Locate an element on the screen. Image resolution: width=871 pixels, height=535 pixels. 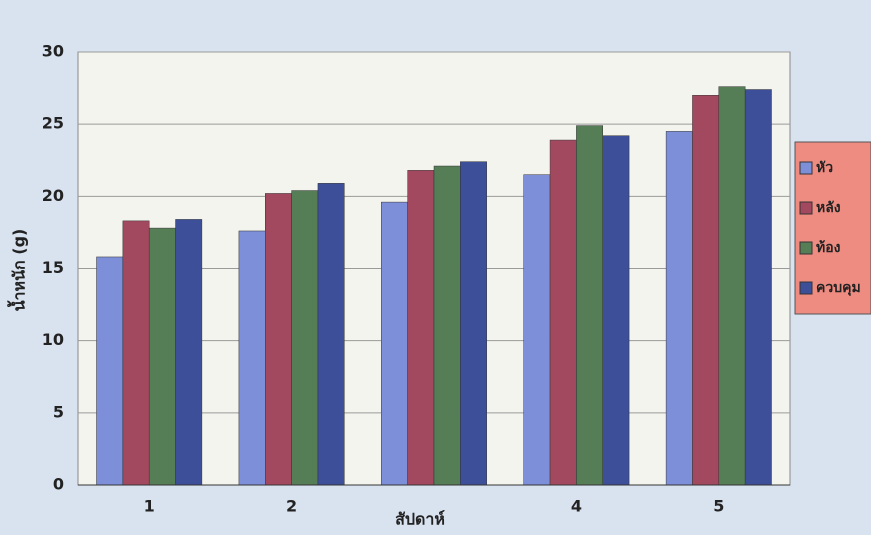
x-tick-label: 2 is located at coordinates (291, 506).